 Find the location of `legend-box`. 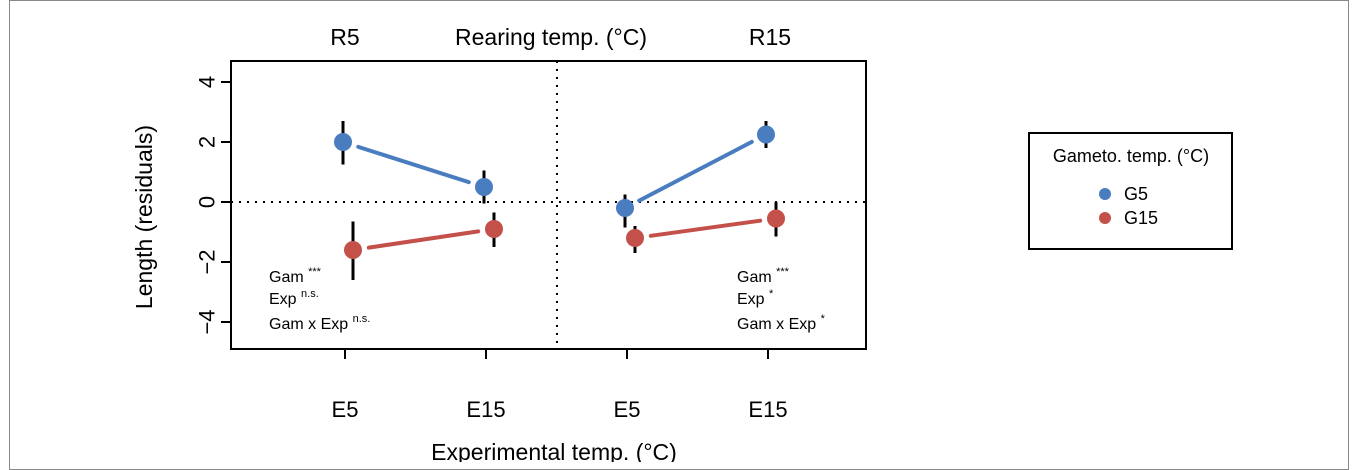

legend-box is located at coordinates (1130, 191).